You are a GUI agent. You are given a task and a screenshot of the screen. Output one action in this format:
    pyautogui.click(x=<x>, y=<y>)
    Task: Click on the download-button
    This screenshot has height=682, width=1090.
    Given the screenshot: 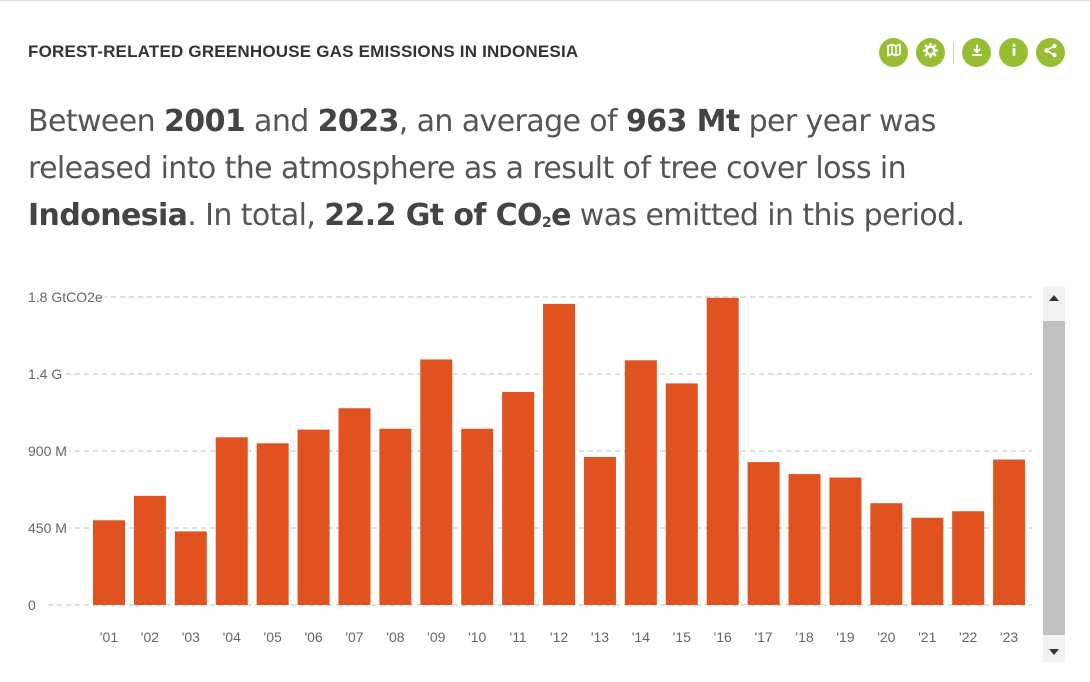 What is the action you would take?
    pyautogui.click(x=976, y=52)
    